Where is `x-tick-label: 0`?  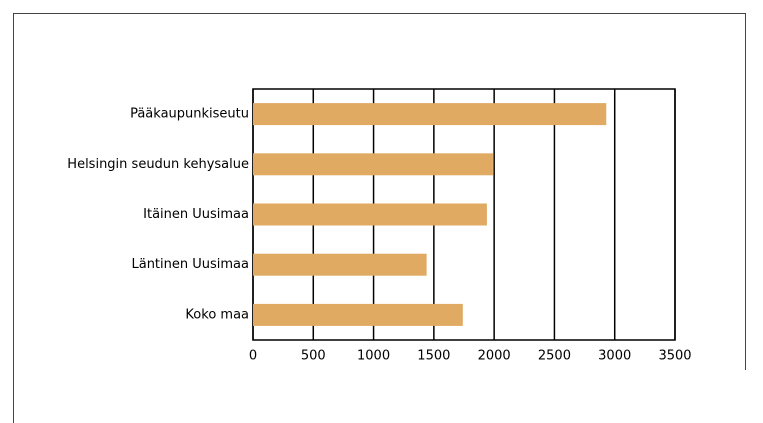
x-tick-label: 0 is located at coordinates (253, 356).